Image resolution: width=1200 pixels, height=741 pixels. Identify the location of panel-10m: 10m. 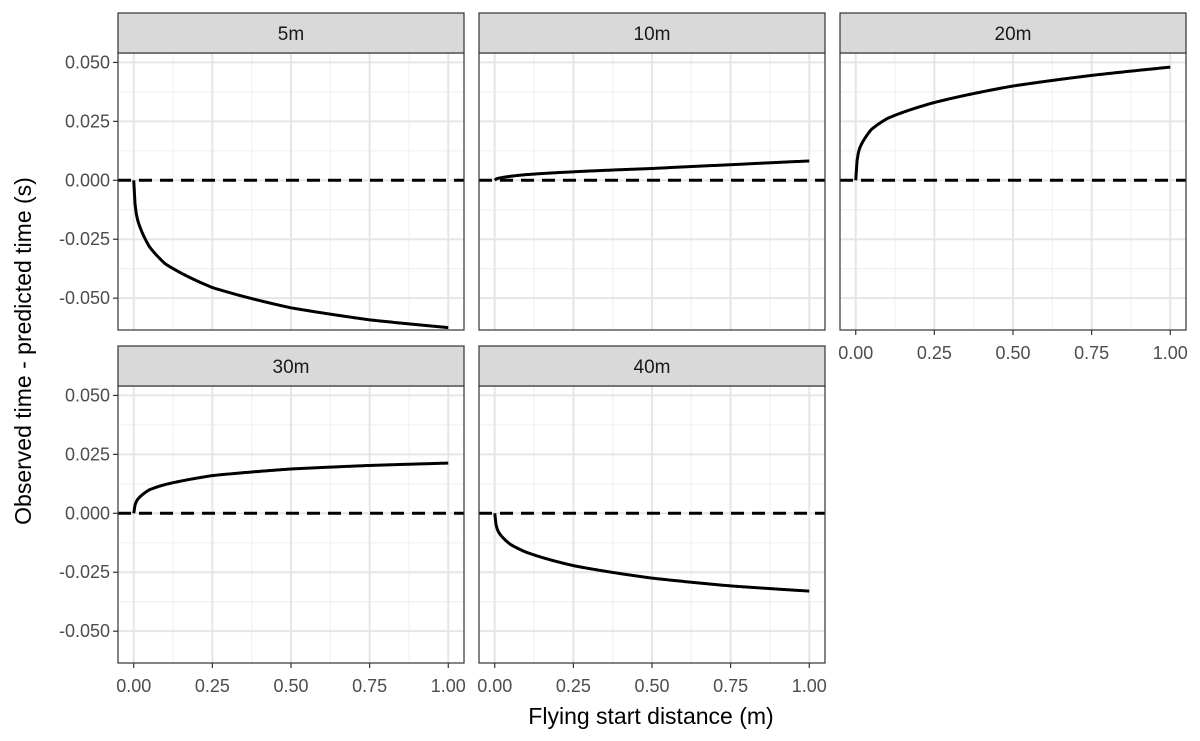
(652, 171).